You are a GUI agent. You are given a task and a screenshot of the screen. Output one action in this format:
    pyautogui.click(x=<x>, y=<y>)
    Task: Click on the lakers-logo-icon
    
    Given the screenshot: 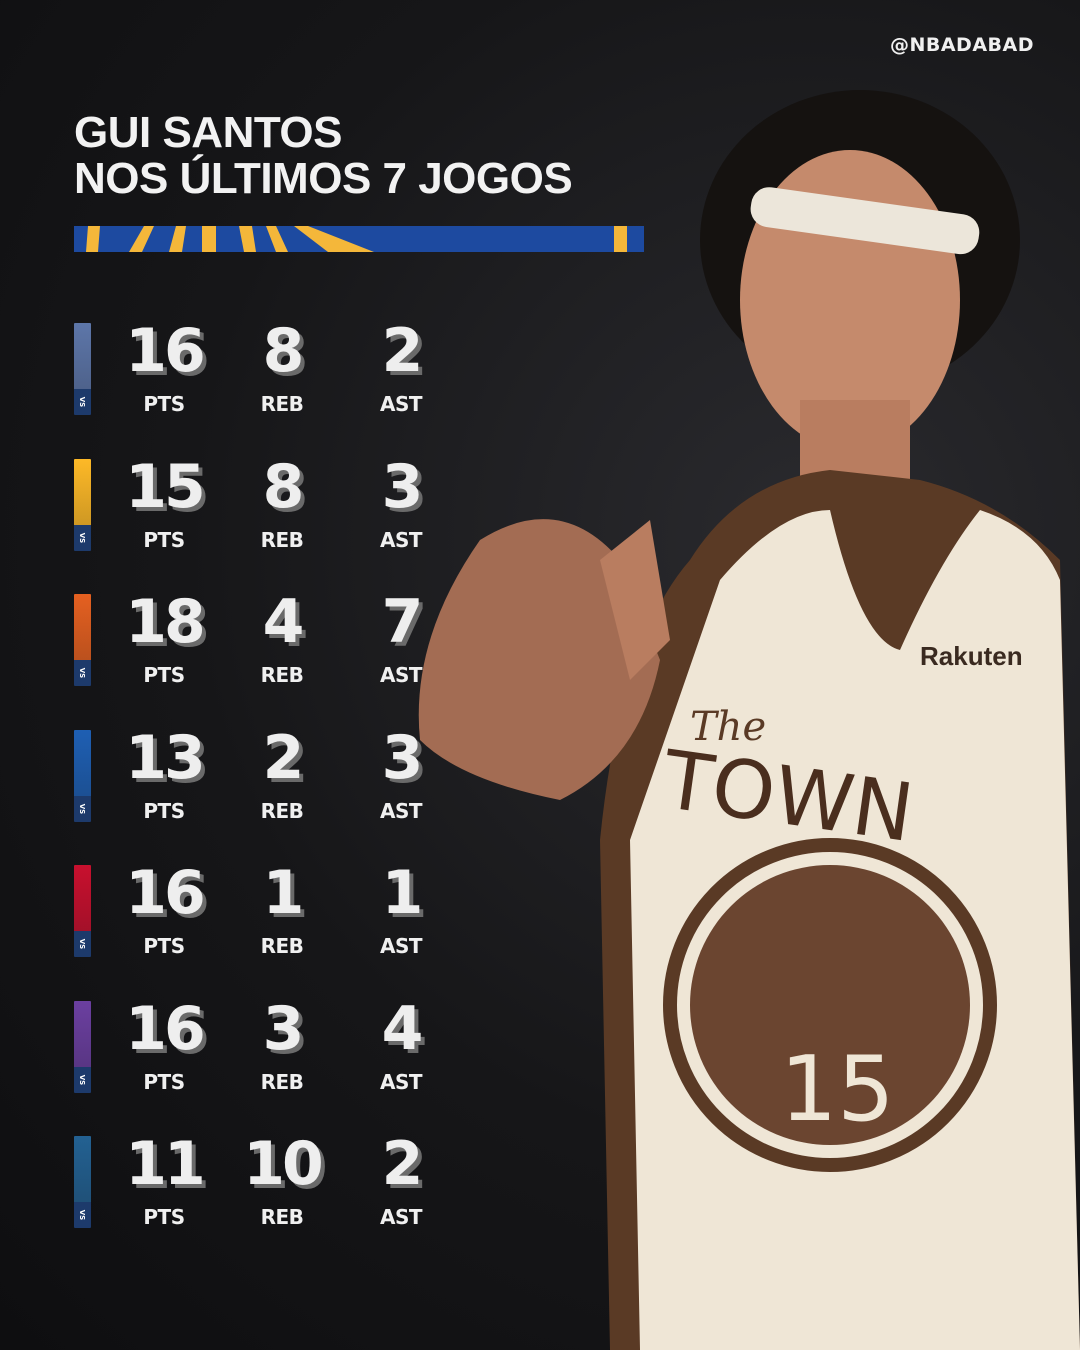 What is the action you would take?
    pyautogui.click(x=82, y=491)
    